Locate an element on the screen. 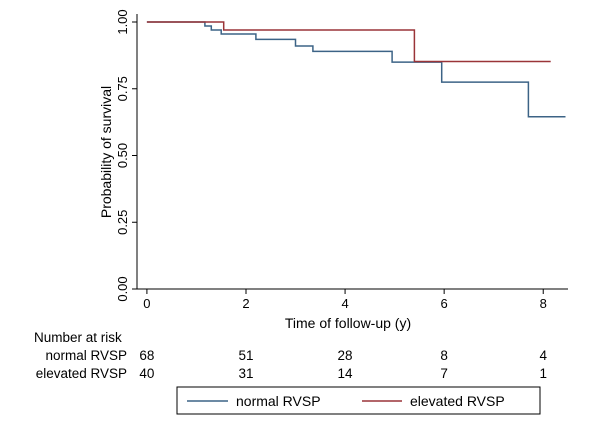 The height and width of the screenshot is (436, 597). x-tick-label: 2 is located at coordinates (245, 303).